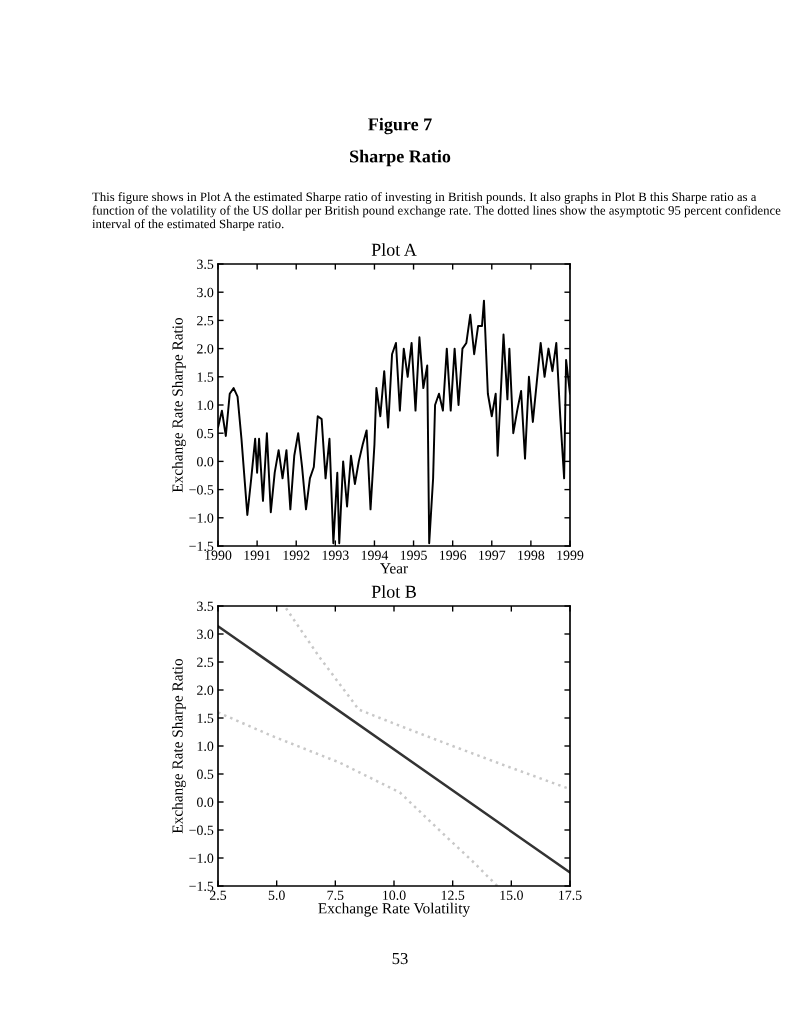 The image size is (800, 1034). I want to click on chart-title: Plot A, so click(394, 249).